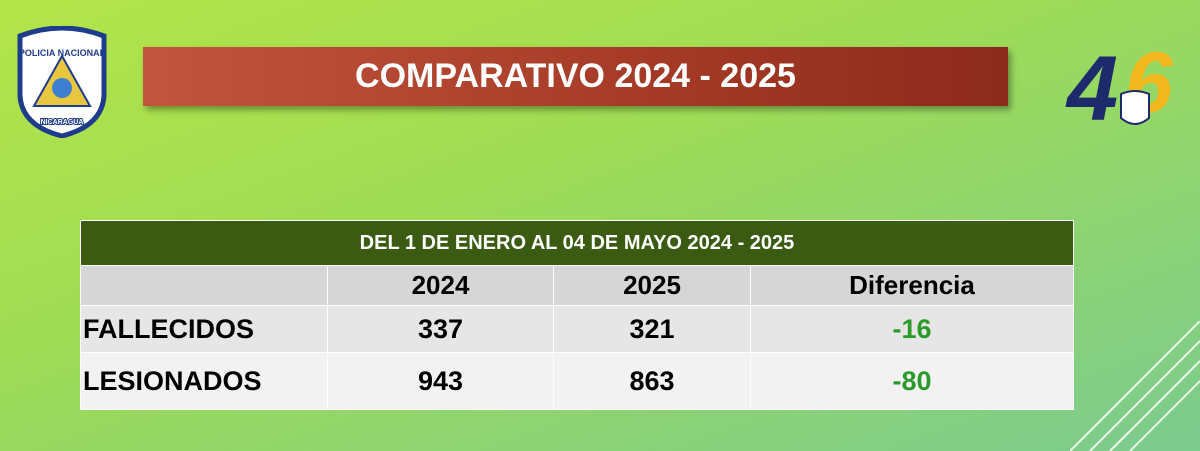 This screenshot has height=451, width=1200. I want to click on table-caption: DEL 1 DE ENERO AL 04 DE MAYO 2024 - 2025, so click(577, 243).